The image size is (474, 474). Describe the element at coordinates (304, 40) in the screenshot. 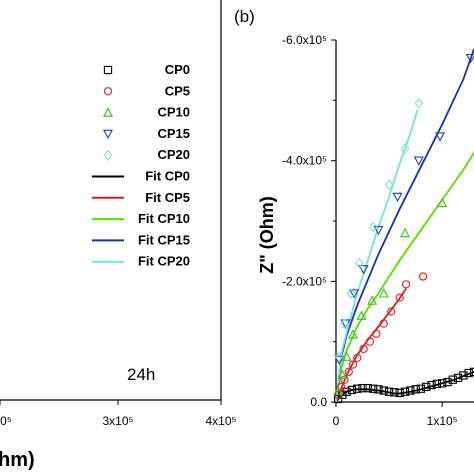

I see `right-y-tick-label: -6.0x10⁵` at that location.